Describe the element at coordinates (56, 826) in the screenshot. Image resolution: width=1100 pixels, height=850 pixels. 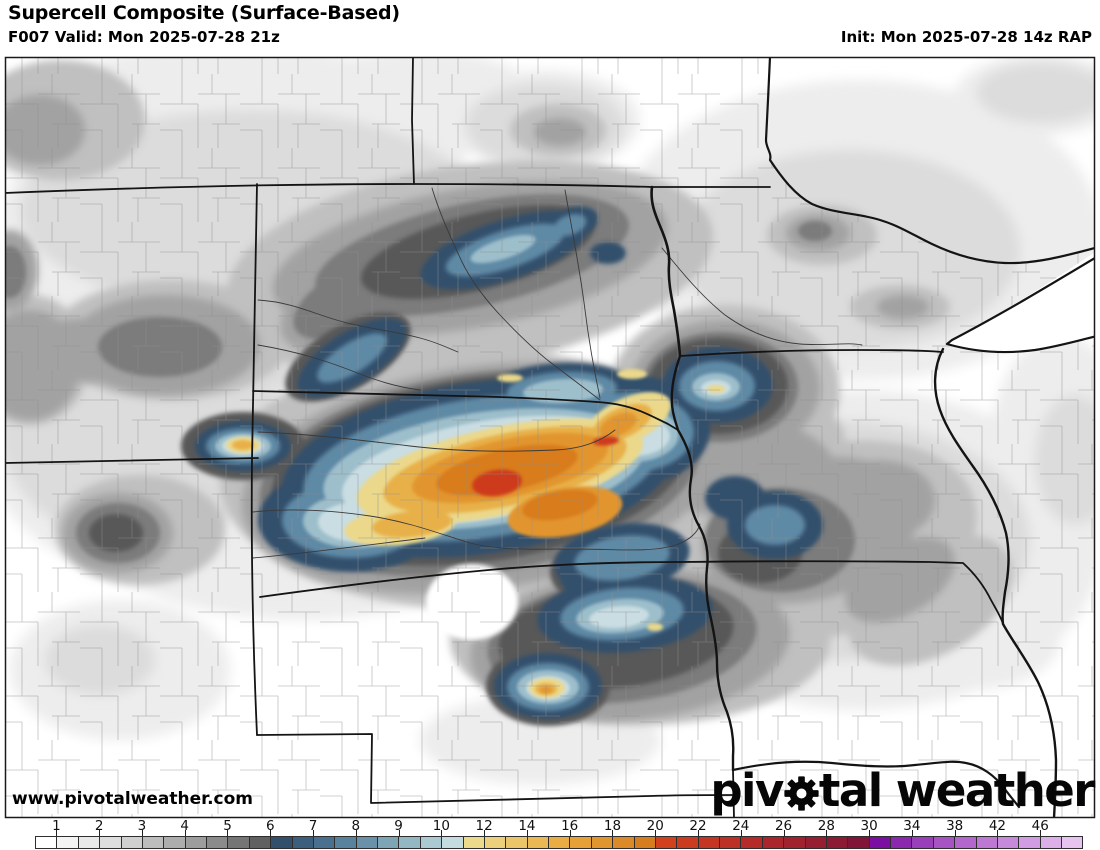
I see `colorbar-label: 1` at that location.